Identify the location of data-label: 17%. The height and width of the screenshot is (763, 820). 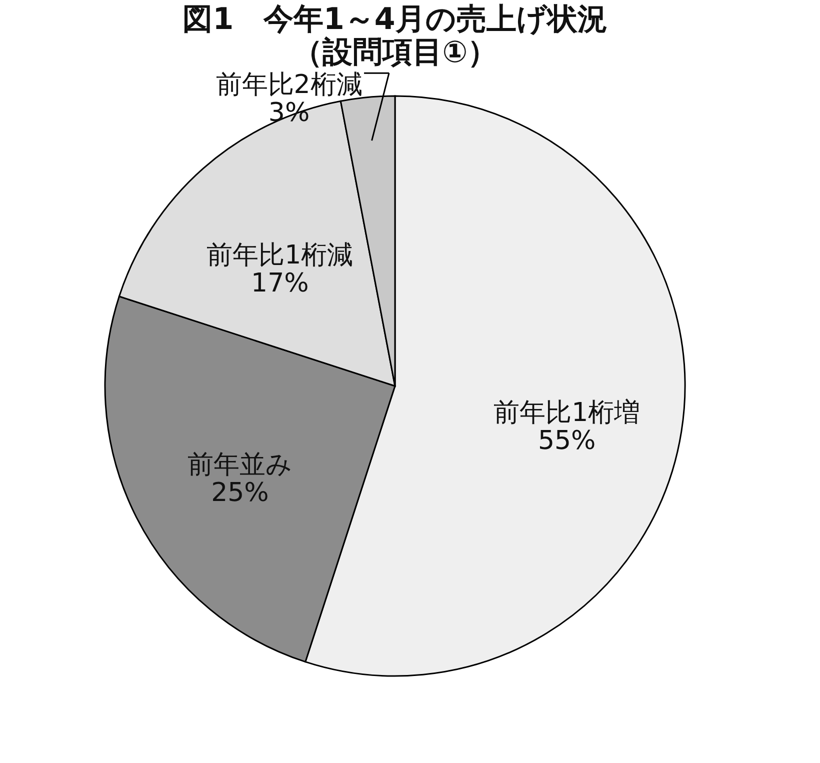
(280, 283).